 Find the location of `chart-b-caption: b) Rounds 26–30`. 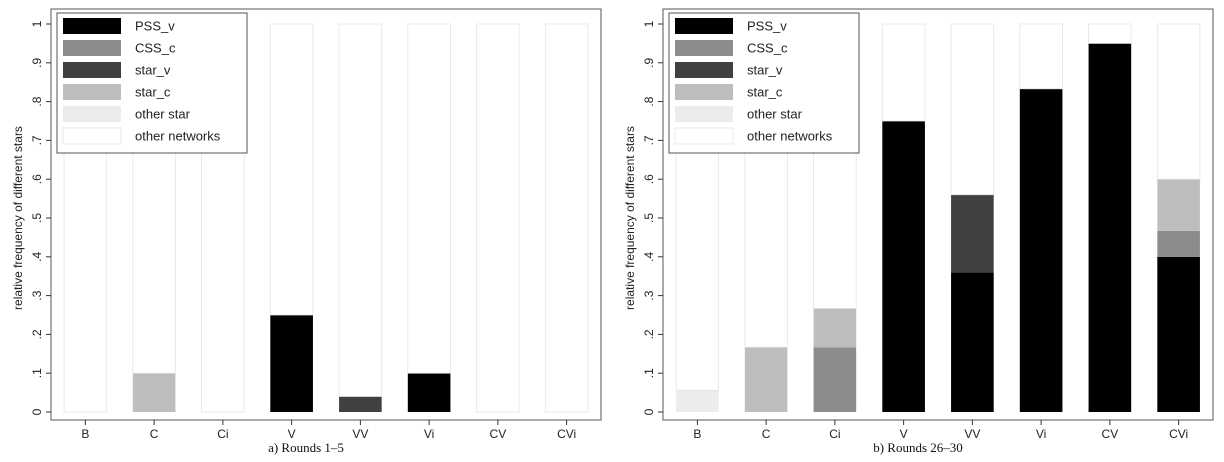

chart-b-caption: b) Rounds 26–30 is located at coordinates (918, 447).